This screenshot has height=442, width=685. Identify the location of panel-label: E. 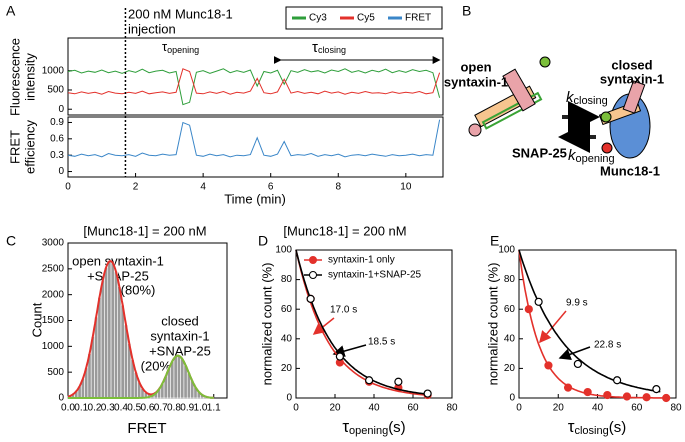
(494, 241).